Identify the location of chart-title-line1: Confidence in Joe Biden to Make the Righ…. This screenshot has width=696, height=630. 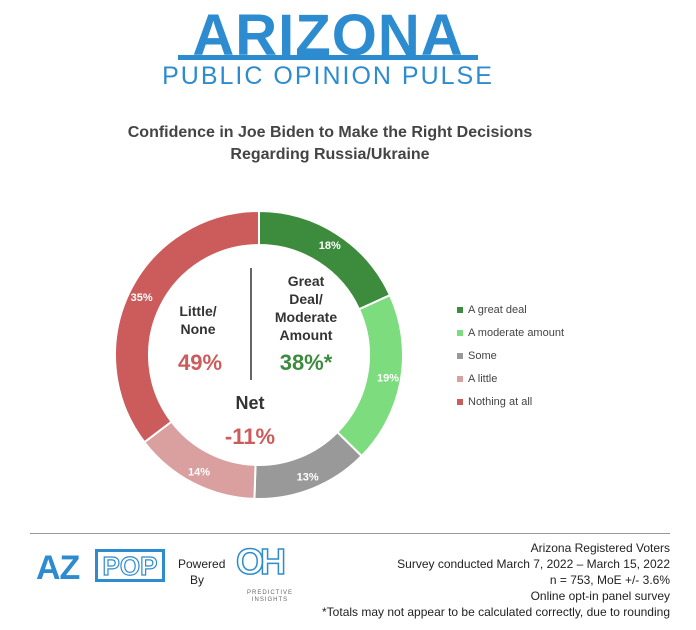
(330, 132).